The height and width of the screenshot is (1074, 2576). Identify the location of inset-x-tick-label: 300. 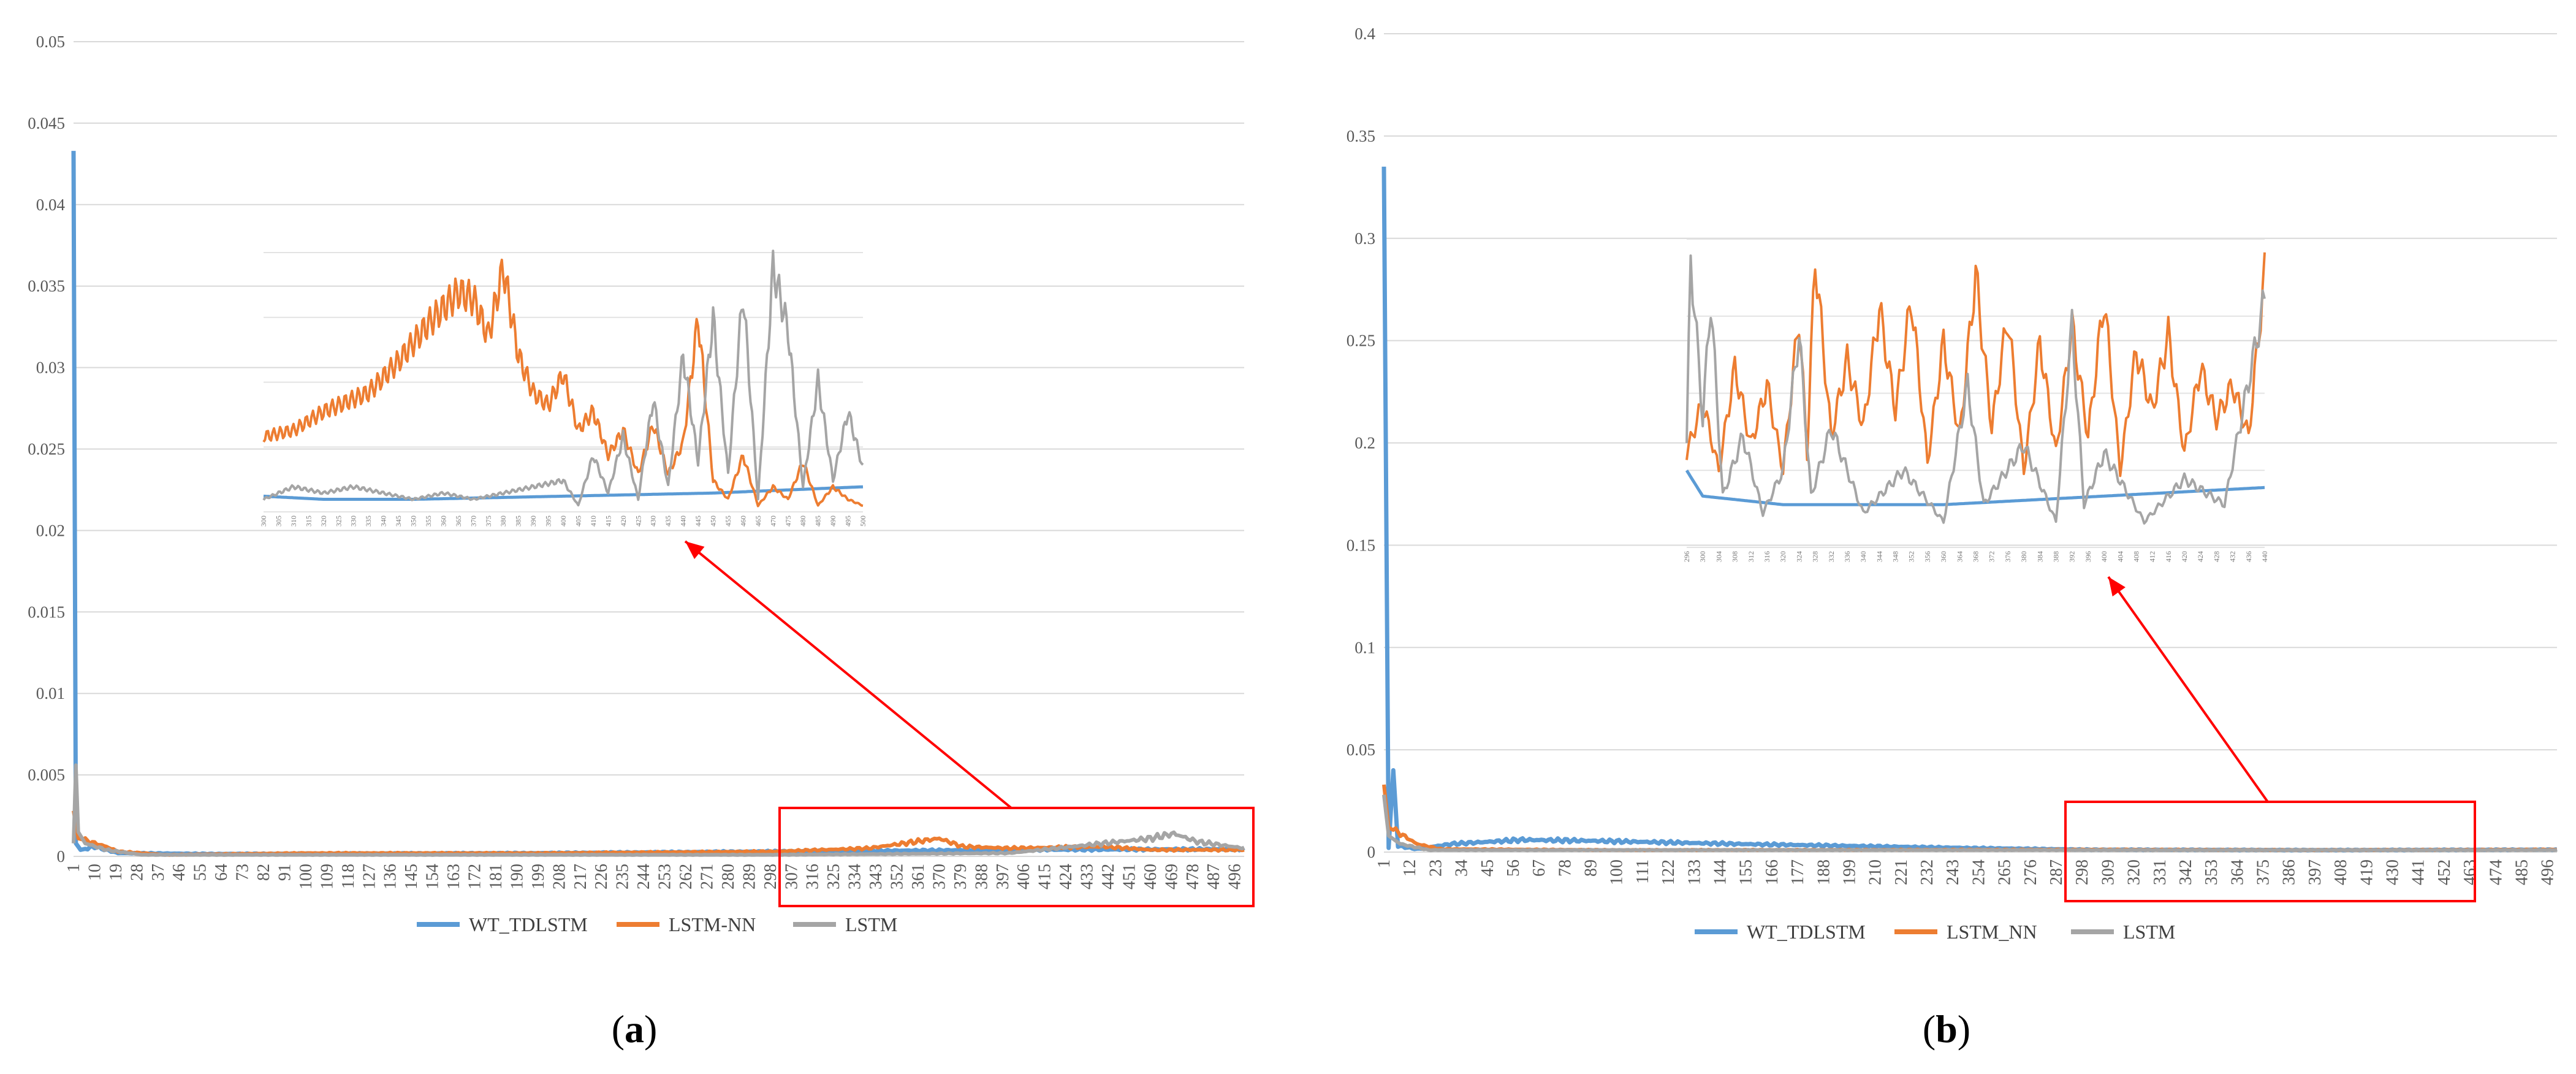
(263, 521).